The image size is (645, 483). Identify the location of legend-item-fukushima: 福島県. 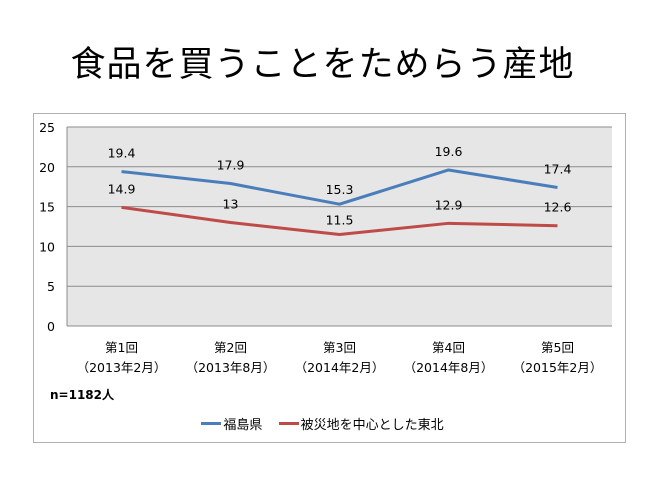
(231, 423).